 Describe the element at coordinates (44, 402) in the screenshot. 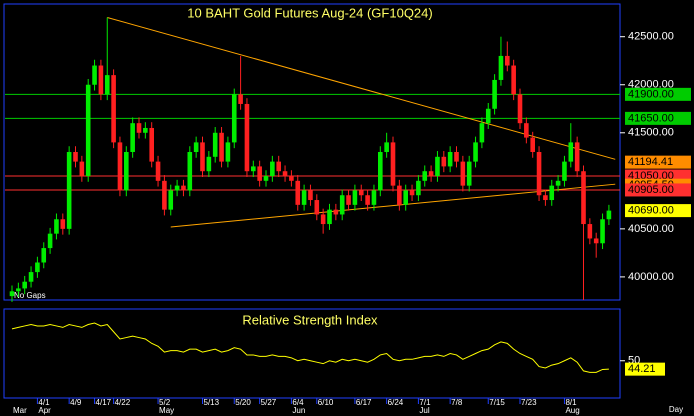

I see `x-tick-label: 4/1` at that location.